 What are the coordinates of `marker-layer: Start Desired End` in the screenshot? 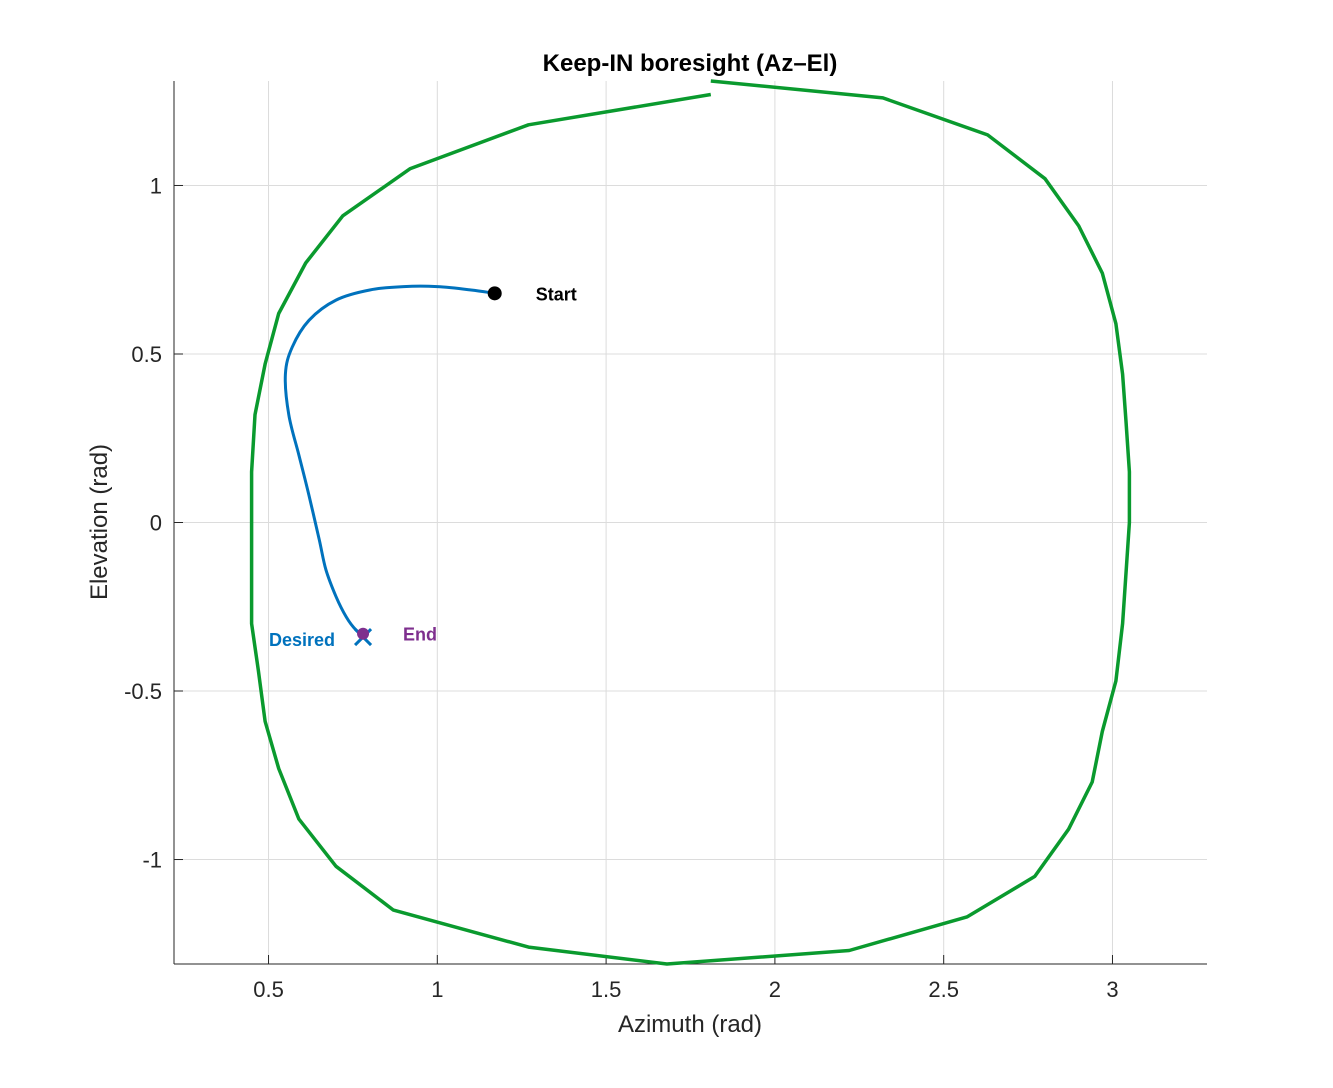 It's located at (423, 467).